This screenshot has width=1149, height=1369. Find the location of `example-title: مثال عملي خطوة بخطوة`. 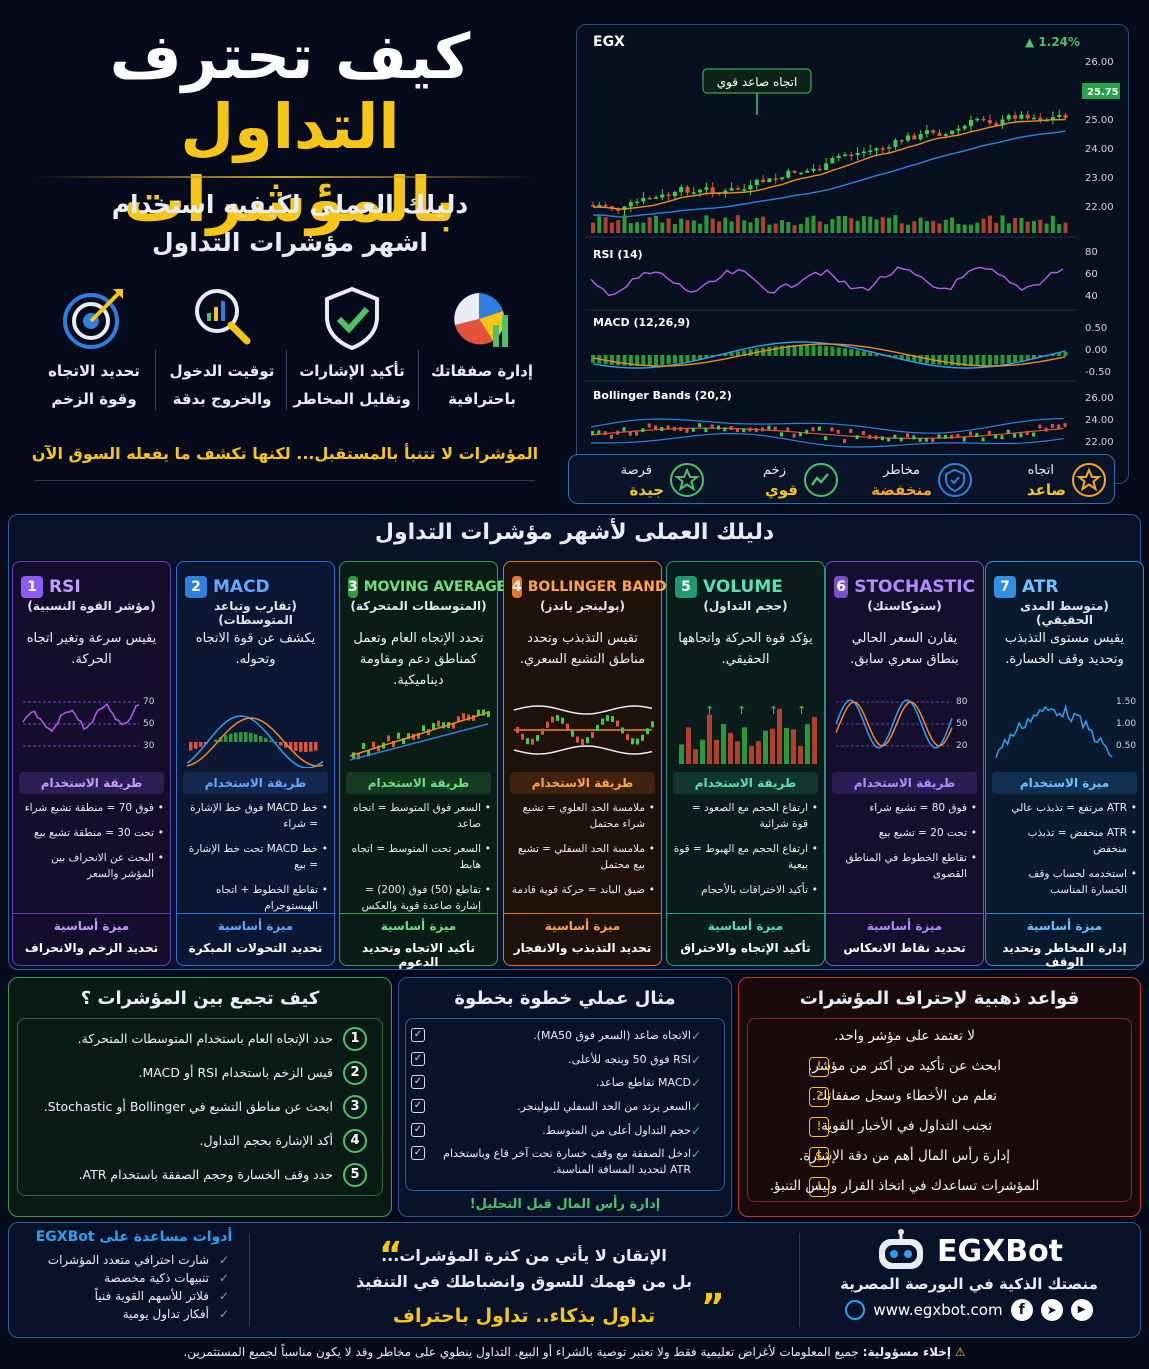

example-title: مثال عملي خطوة بخطوة is located at coordinates (565, 998).